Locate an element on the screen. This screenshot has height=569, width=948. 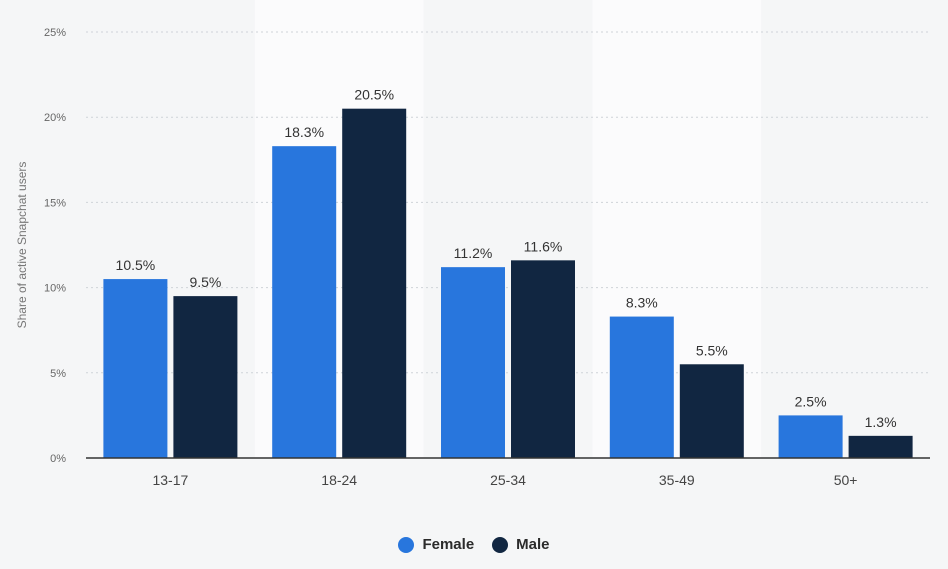
y-axis-title: Share of active Snapchat users is located at coordinates (22, 245).